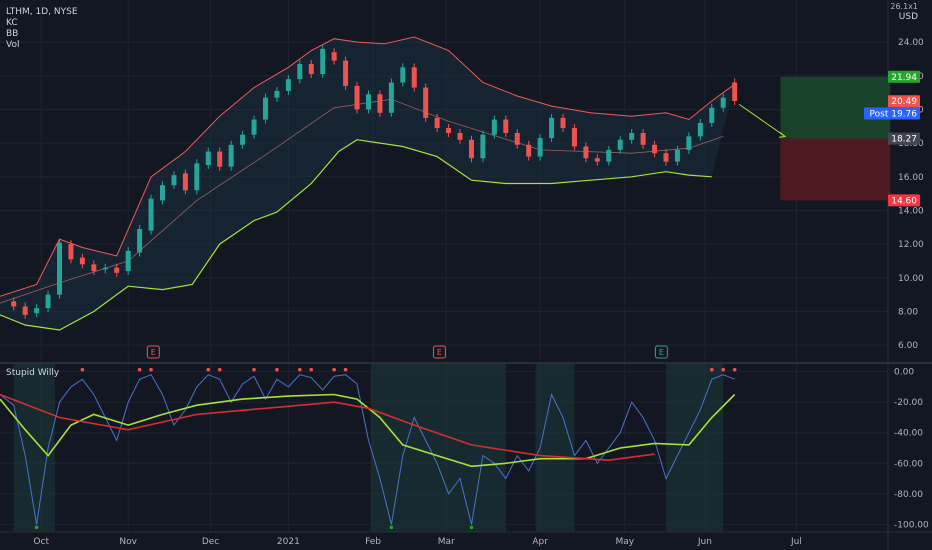  What do you see at coordinates (908, 434) in the screenshot?
I see `osc-tick-label: -40.00` at bounding box center [908, 434].